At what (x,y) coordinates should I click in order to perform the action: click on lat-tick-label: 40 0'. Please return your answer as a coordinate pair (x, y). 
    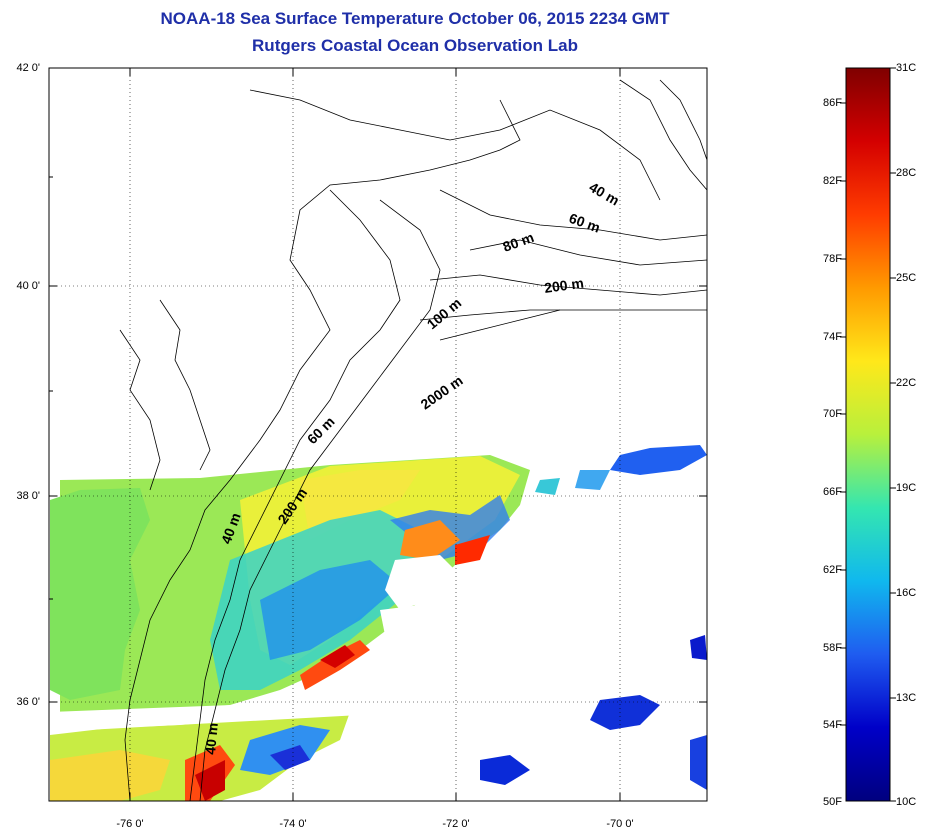
    Looking at the image, I should click on (28, 286).